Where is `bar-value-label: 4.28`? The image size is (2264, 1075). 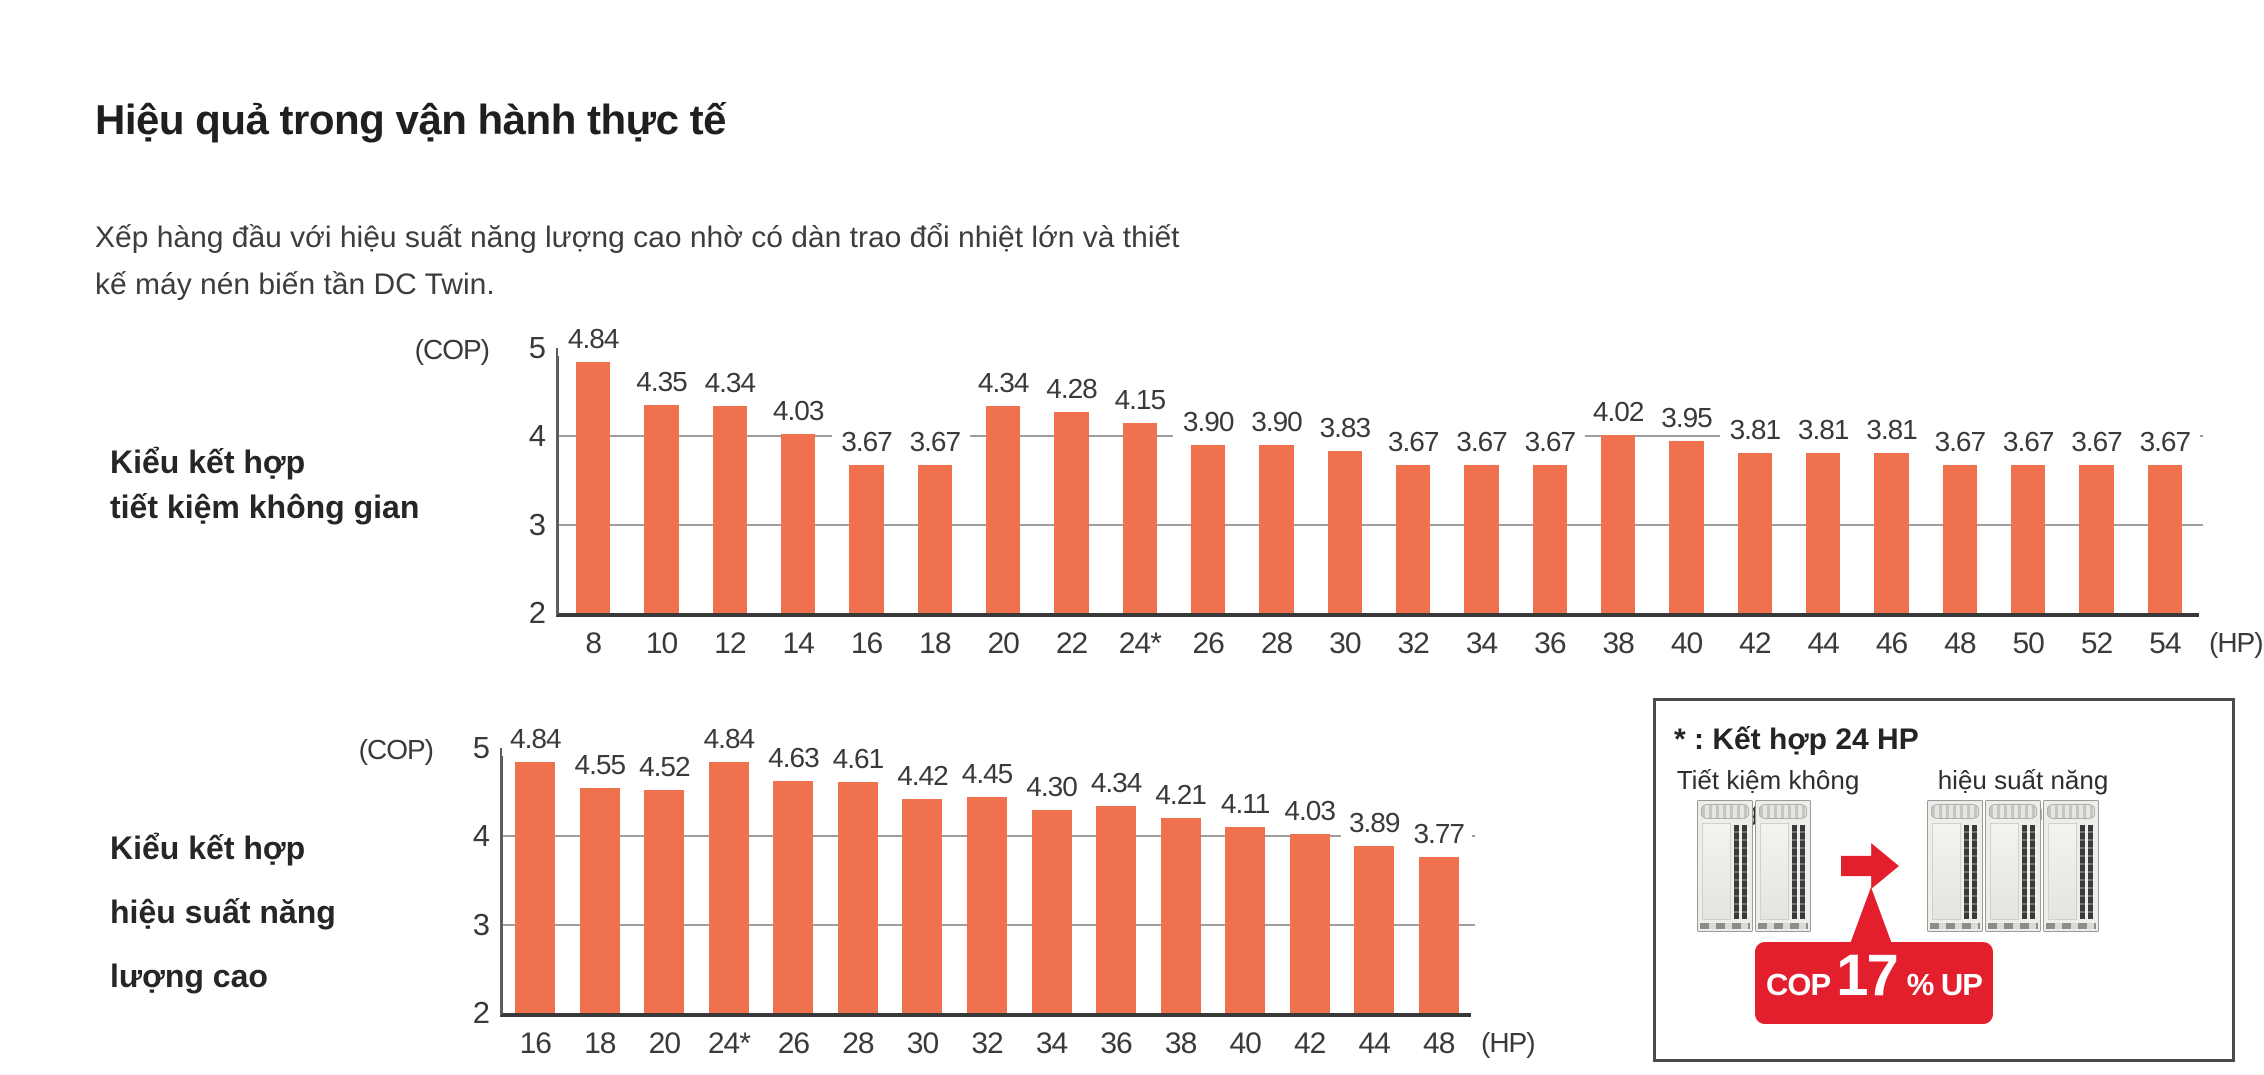 bar-value-label: 4.28 is located at coordinates (1071, 388).